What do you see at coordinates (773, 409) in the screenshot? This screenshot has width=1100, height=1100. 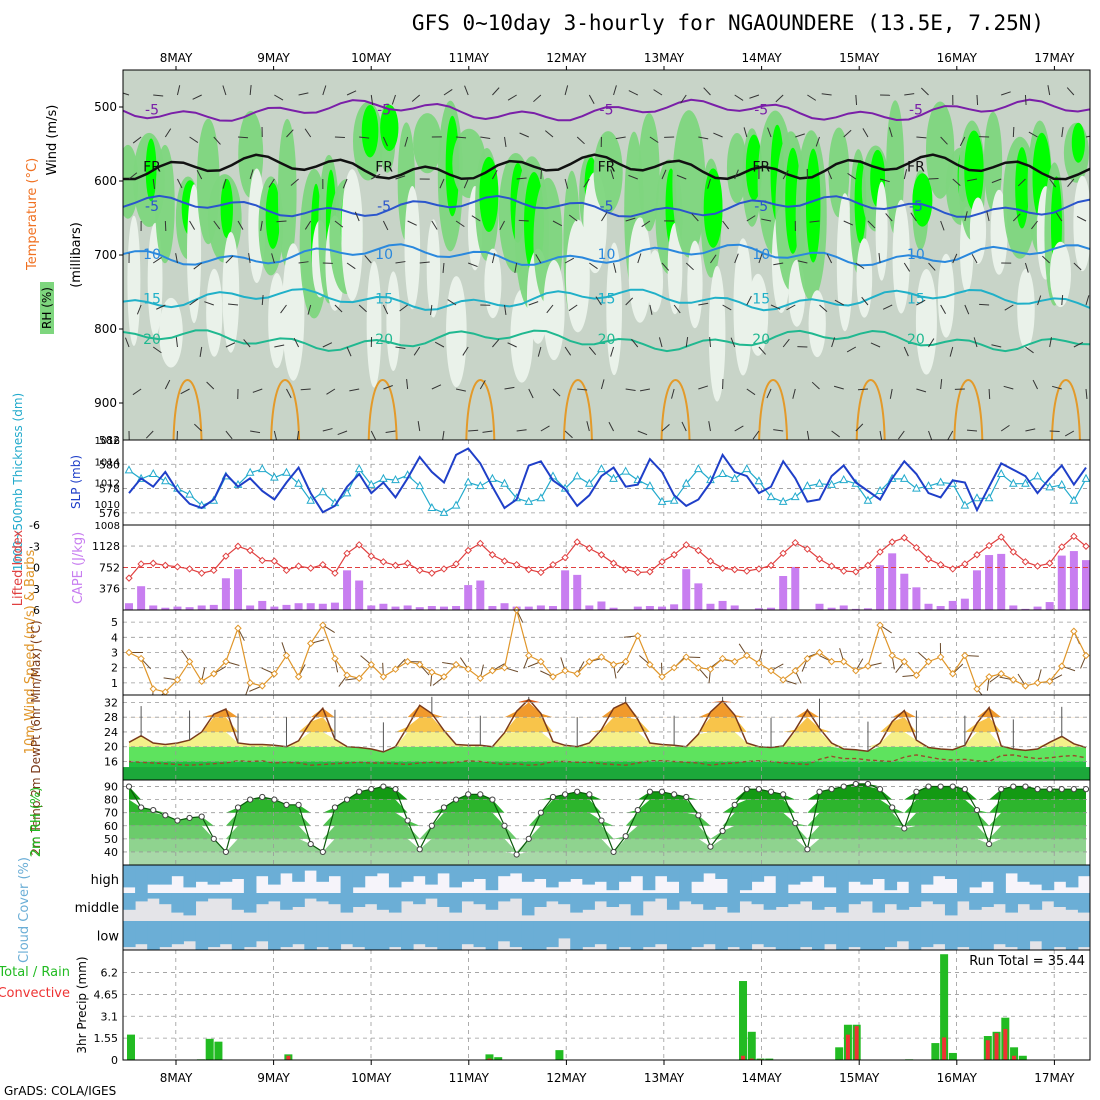 I see `warm-layer-contour` at bounding box center [773, 409].